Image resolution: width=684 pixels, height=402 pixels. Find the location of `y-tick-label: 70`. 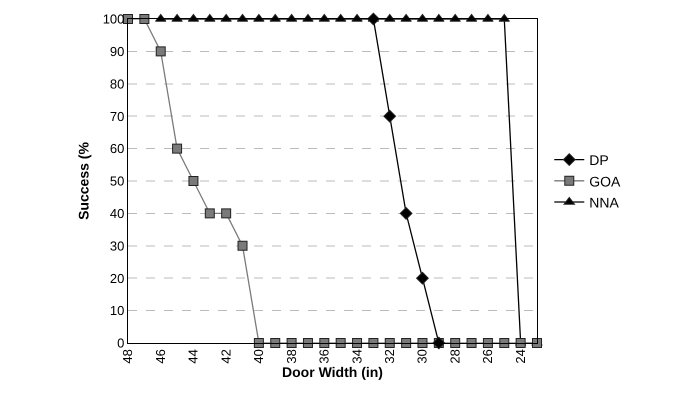

y-tick-label: 70 is located at coordinates (117, 116).